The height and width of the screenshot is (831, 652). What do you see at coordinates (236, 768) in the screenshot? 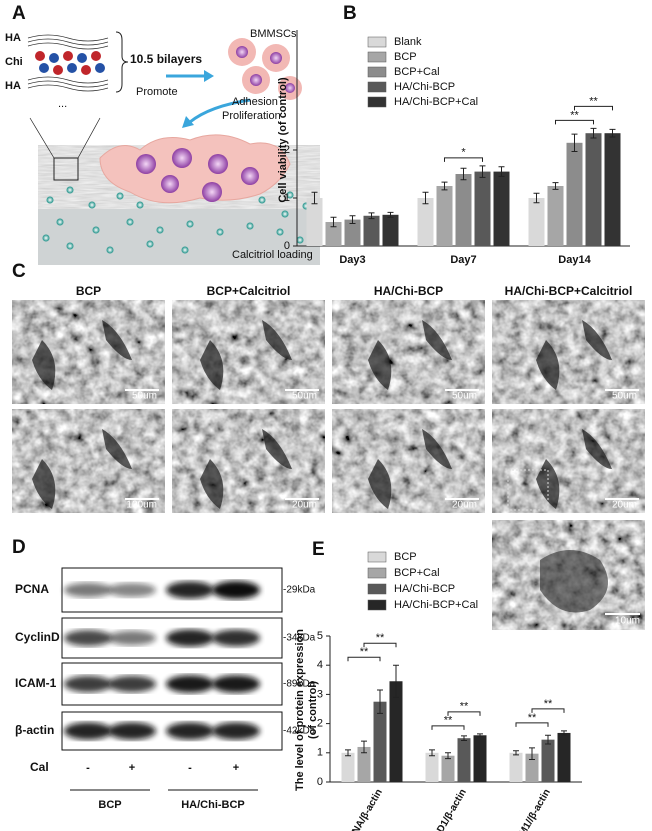
I see `sign: +` at bounding box center [236, 768].